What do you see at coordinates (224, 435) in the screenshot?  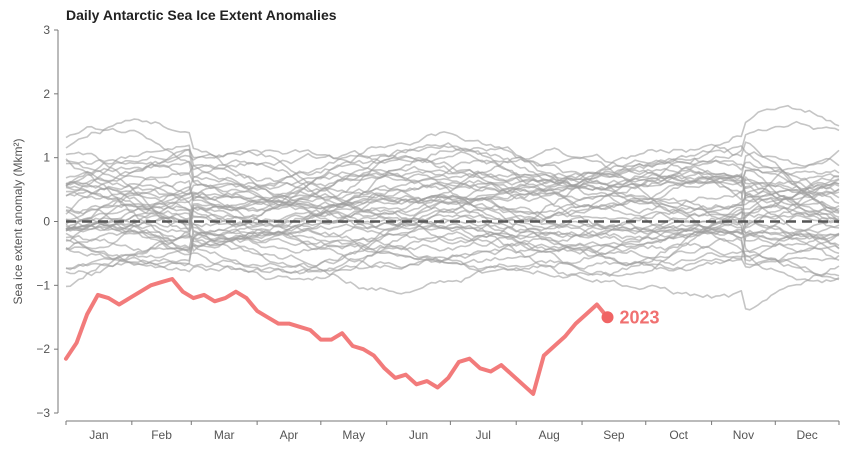 I see `x-tick-label-mar: Mar` at bounding box center [224, 435].